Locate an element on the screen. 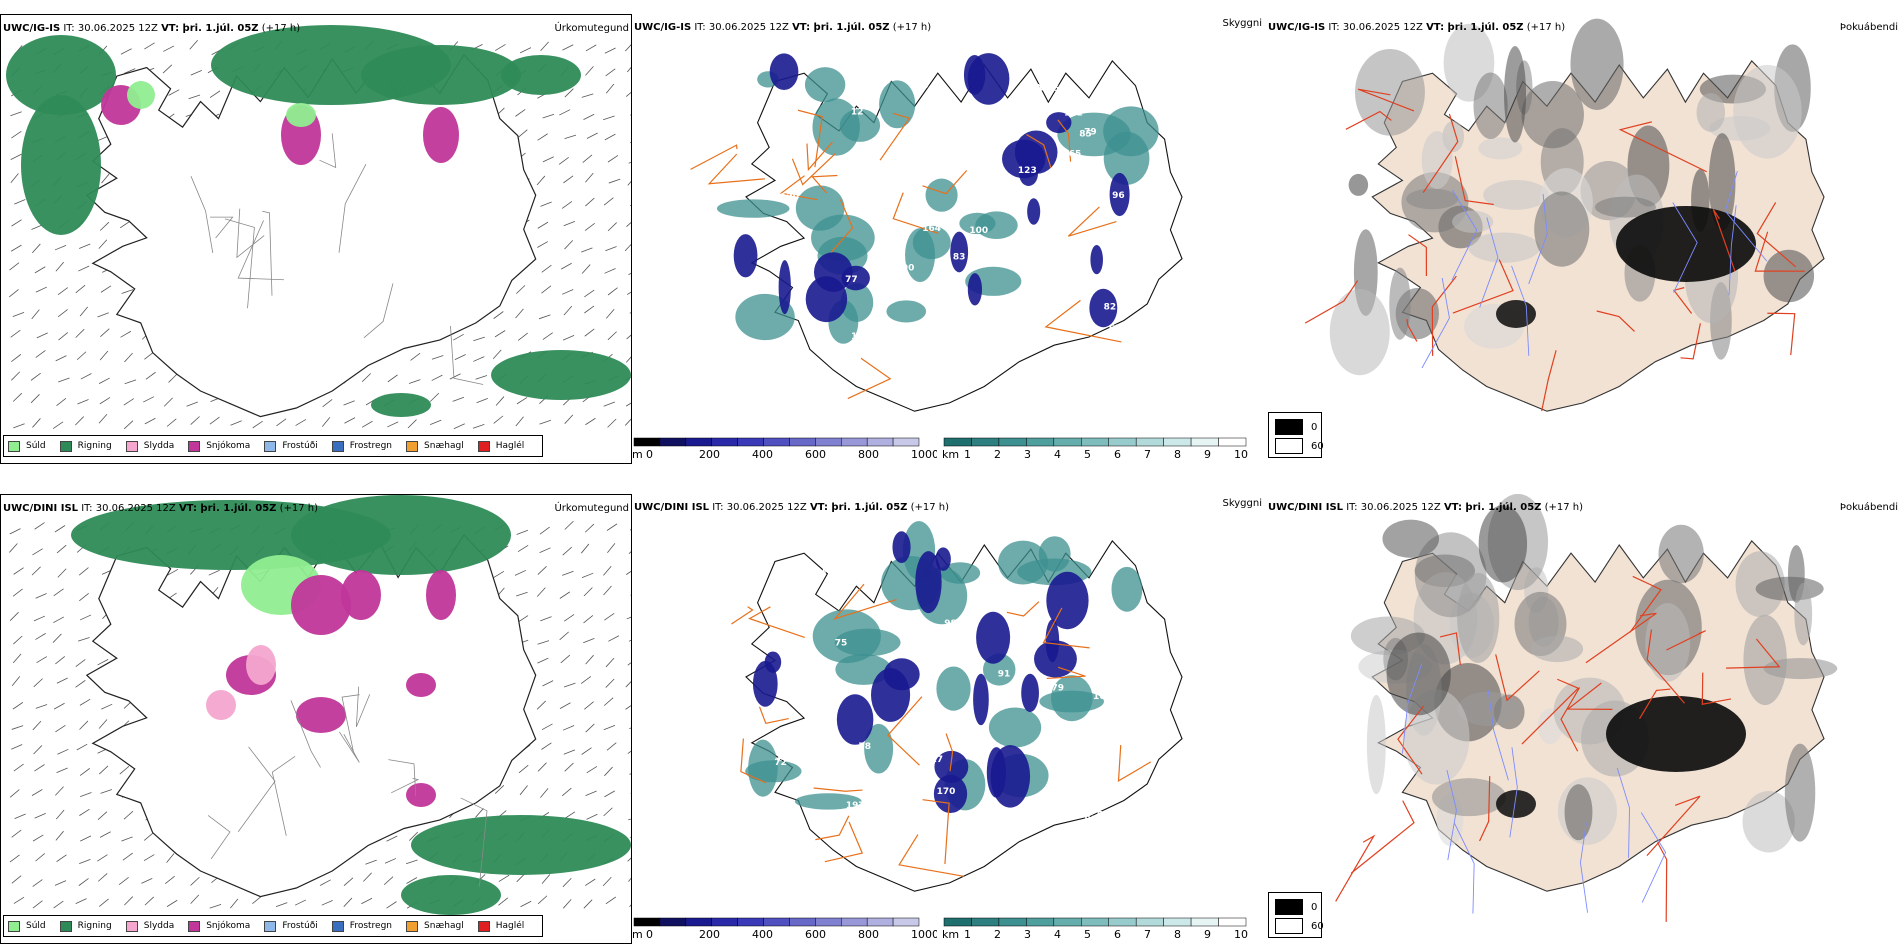  ceiling-value-label: 101 is located at coordinates (1073, 114).